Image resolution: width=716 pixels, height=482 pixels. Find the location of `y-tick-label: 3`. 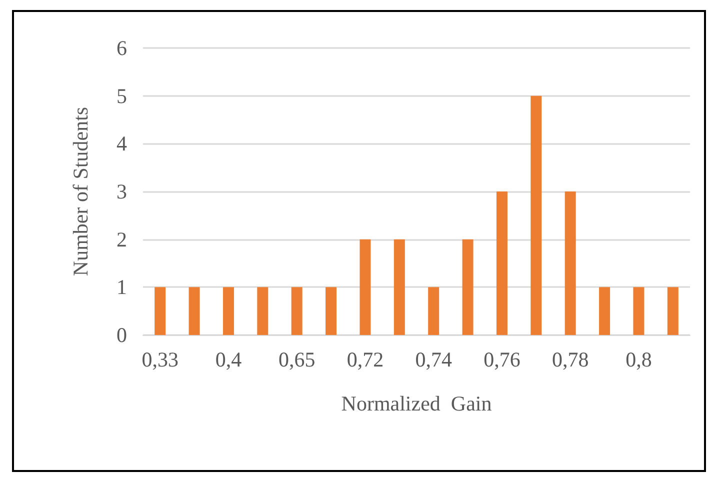

y-tick-label: 3 is located at coordinates (121, 192).